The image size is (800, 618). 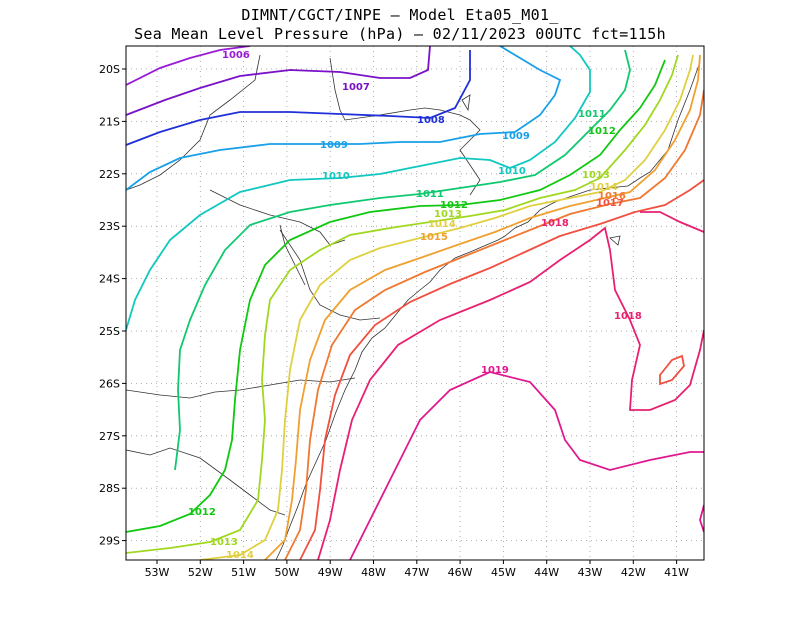 What do you see at coordinates (604, 187) in the screenshot?
I see `label-1014-b: 1014` at bounding box center [604, 187].